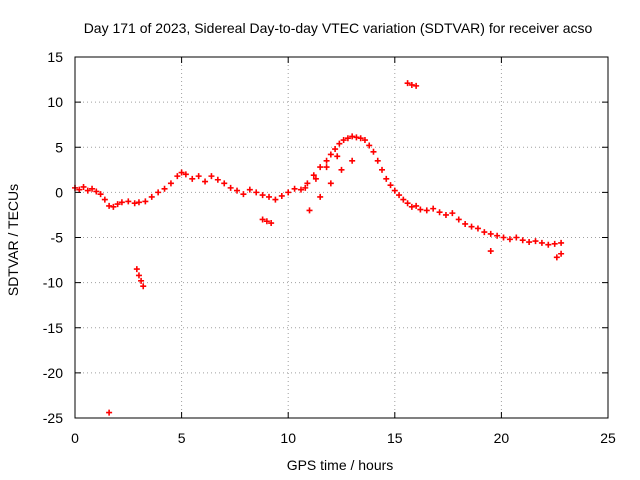 This screenshot has height=480, width=640. I want to click on x-tick-label: 25, so click(608, 438).